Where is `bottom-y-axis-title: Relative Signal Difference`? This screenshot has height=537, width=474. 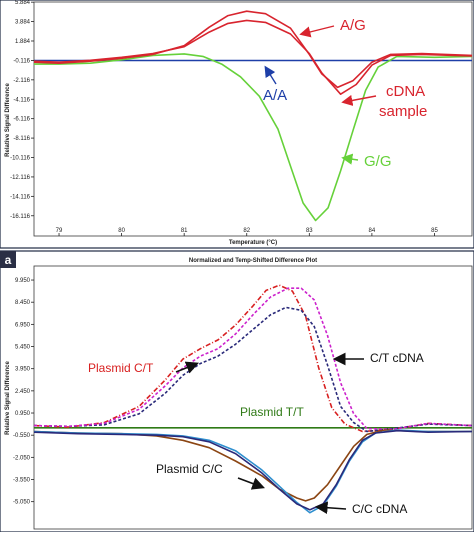
bottom-y-axis-title: Relative Signal Difference is located at coordinates (8, 397).